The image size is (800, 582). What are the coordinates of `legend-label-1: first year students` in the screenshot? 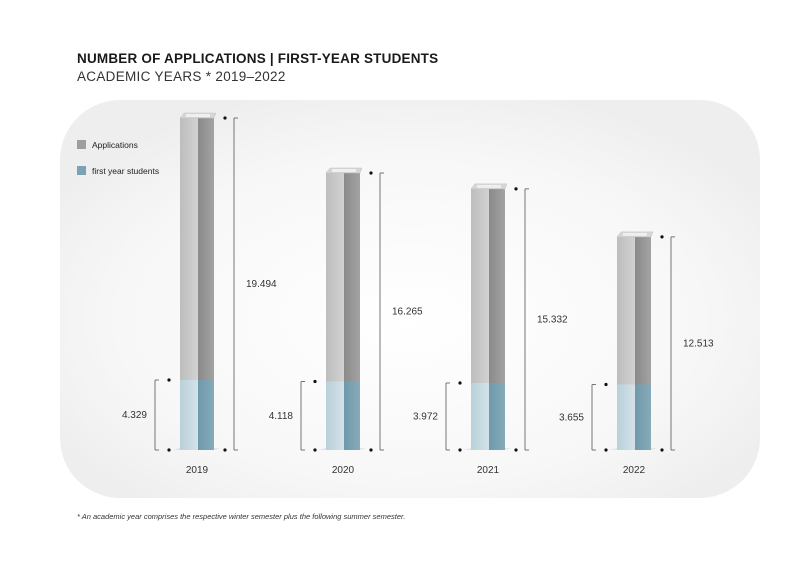 It's located at (125, 171).